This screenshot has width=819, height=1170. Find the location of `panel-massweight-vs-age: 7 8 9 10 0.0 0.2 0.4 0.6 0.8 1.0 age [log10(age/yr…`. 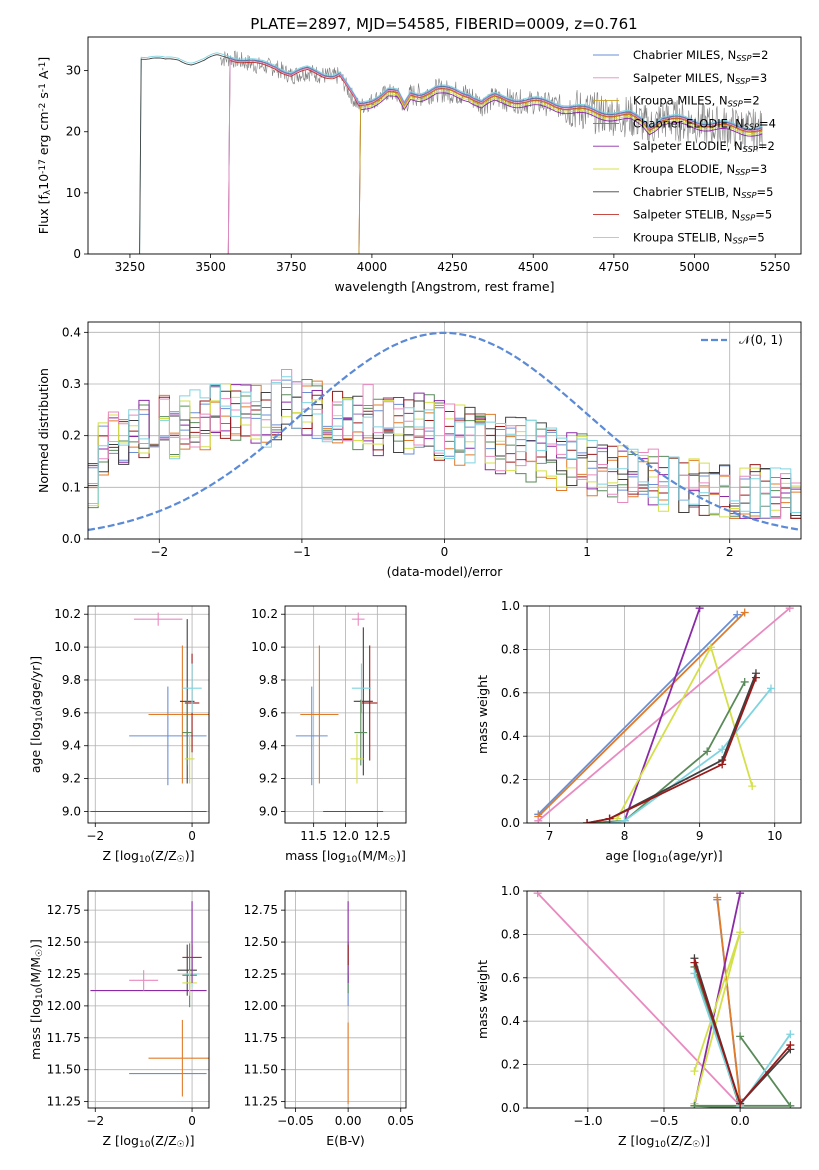

panel-massweight-vs-age: 7 8 9 10 0.0 0.2 0.4 0.6 0.8 1.0 age [log10(age/yr… is located at coordinates (638, 732).